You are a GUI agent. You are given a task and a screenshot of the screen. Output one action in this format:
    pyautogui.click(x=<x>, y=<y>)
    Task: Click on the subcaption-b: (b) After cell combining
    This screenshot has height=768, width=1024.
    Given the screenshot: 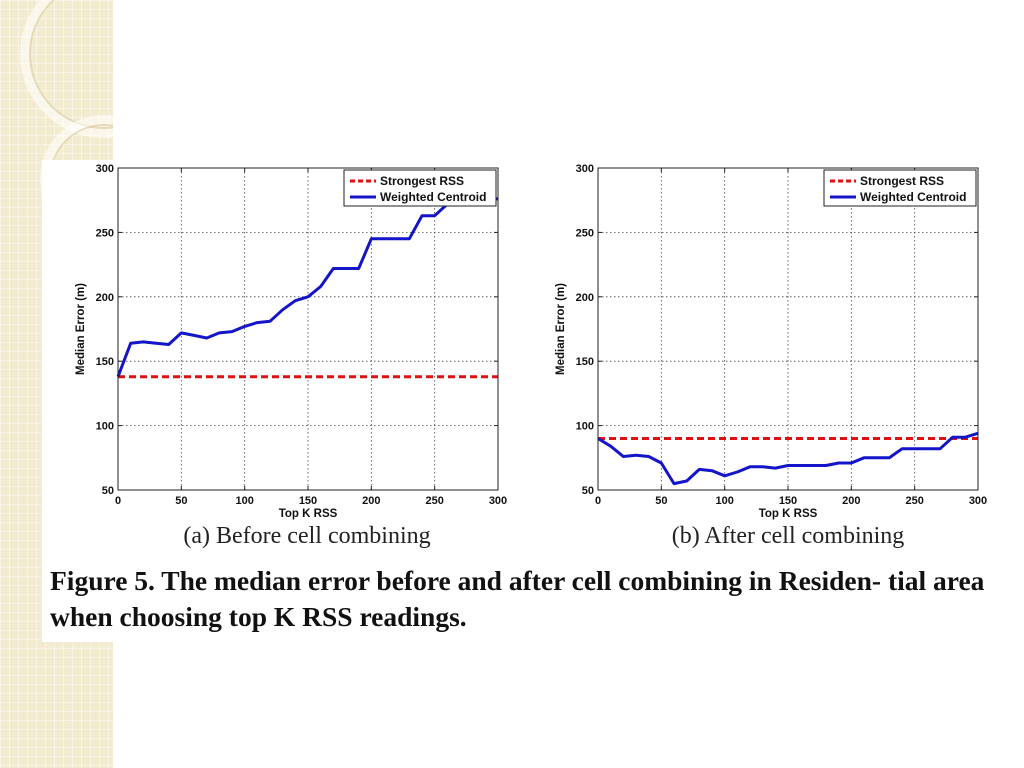 What is the action you would take?
    pyautogui.click(x=788, y=536)
    